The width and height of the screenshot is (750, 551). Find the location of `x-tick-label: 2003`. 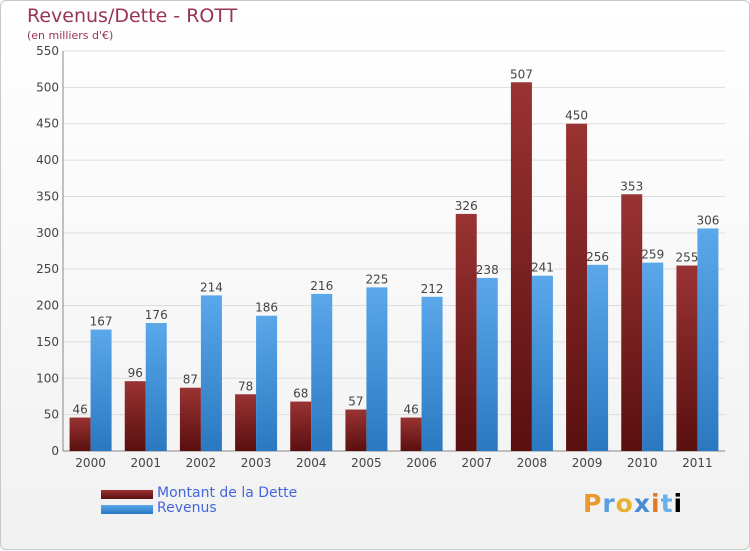

x-tick-label: 2003 is located at coordinates (256, 463).